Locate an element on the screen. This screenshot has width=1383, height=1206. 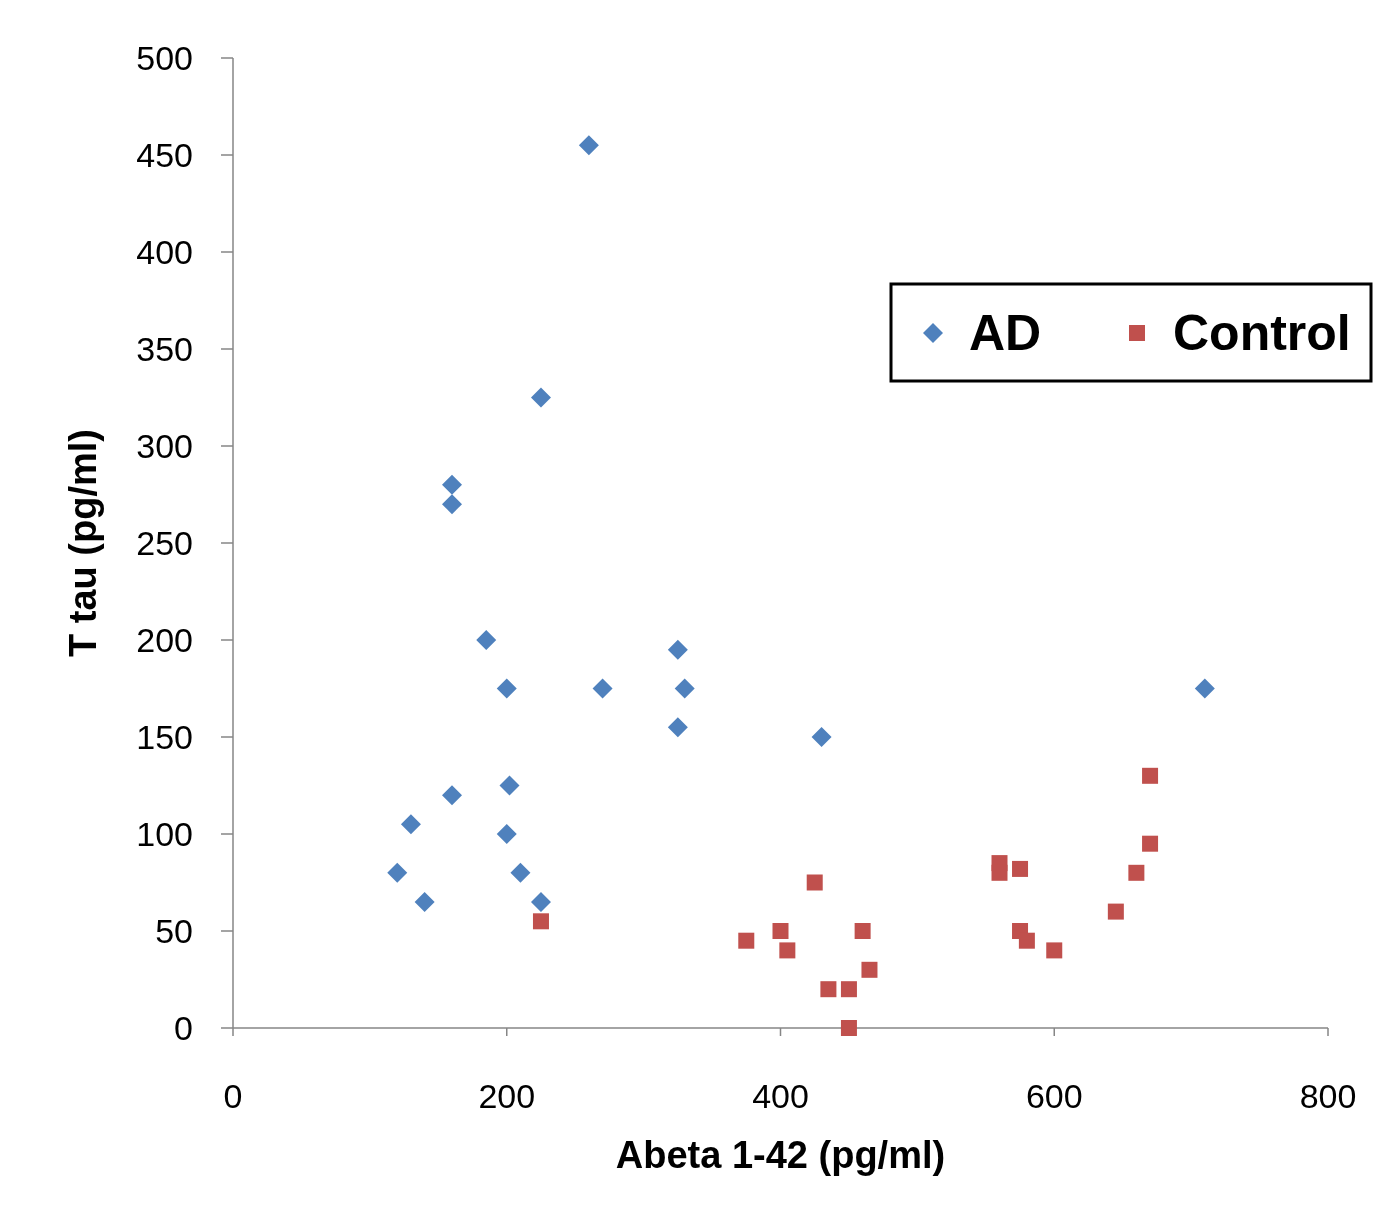
y-tick-label: 150 is located at coordinates (164, 737).